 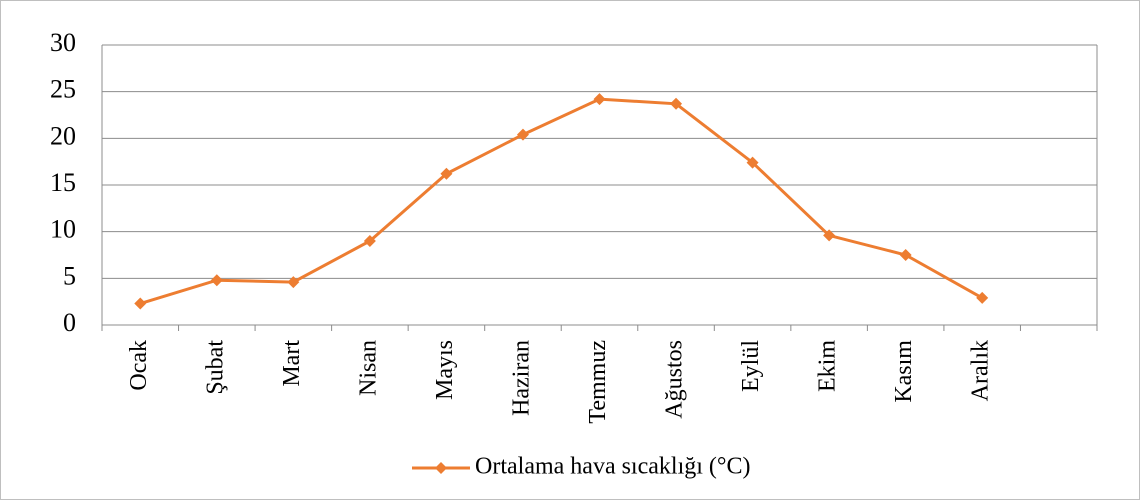 What do you see at coordinates (675, 379) in the screenshot?
I see `x-tick-label: Ağustos` at bounding box center [675, 379].